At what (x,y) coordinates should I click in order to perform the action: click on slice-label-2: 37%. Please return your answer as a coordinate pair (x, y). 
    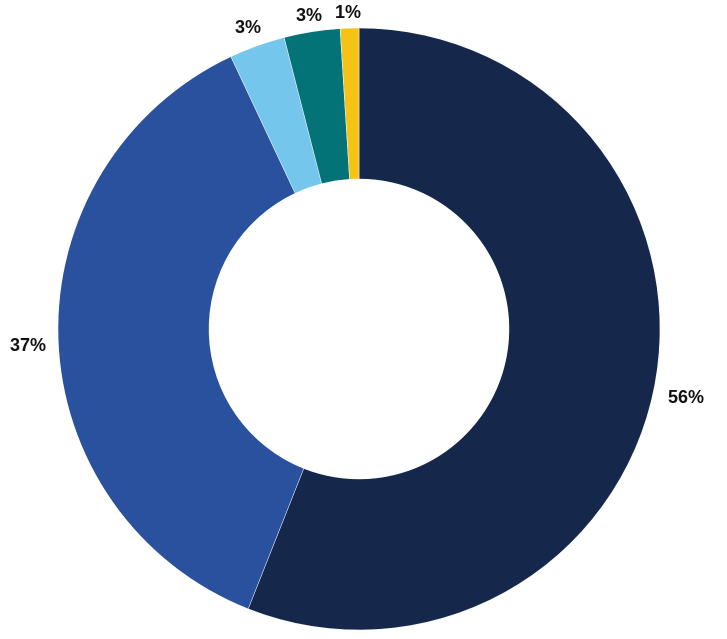
    Looking at the image, I should click on (28, 345).